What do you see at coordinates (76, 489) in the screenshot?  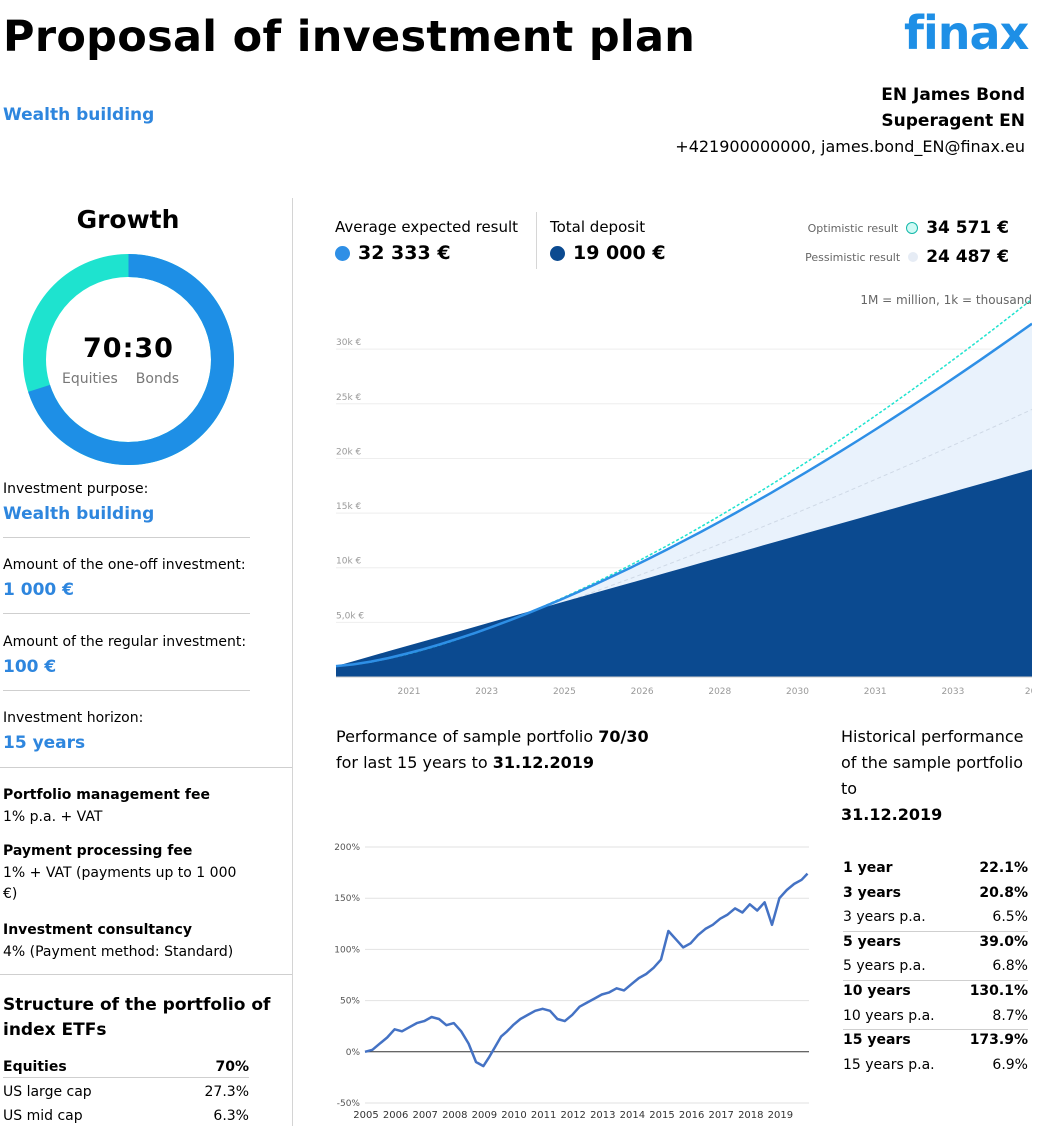 I see `param-label: Investment purpose:` at bounding box center [76, 489].